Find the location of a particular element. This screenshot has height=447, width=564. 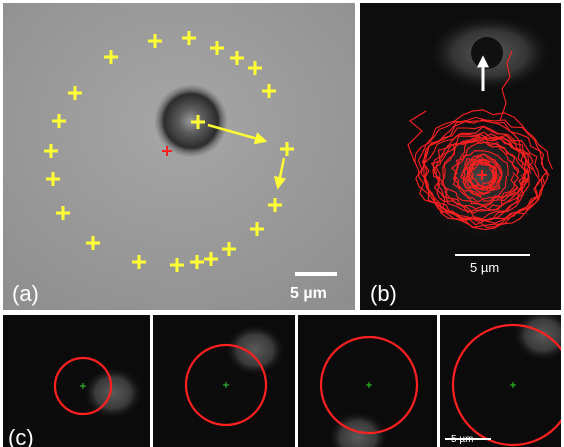

bead-b is located at coordinates (487, 53).